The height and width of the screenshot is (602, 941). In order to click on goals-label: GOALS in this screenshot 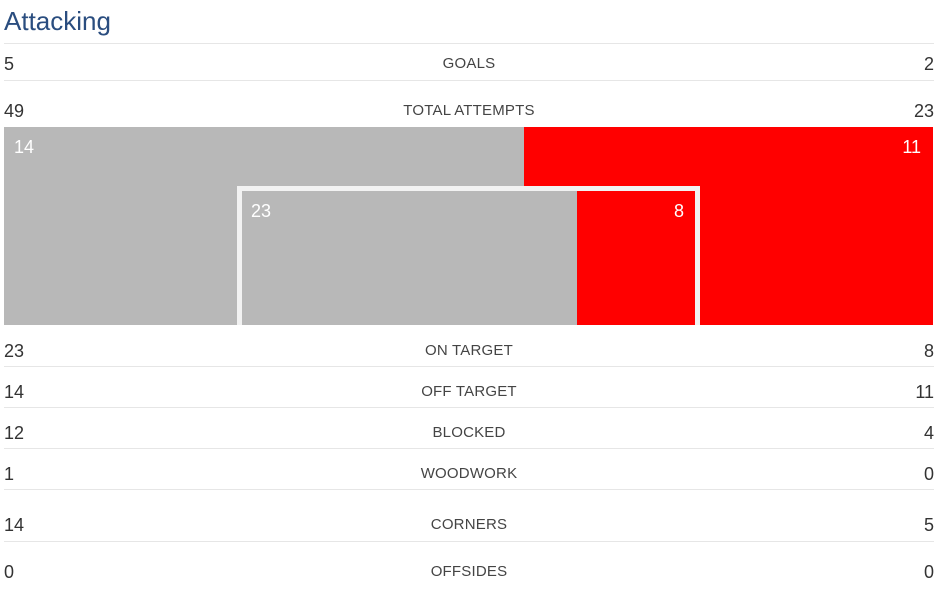, I will do `click(469, 63)`.